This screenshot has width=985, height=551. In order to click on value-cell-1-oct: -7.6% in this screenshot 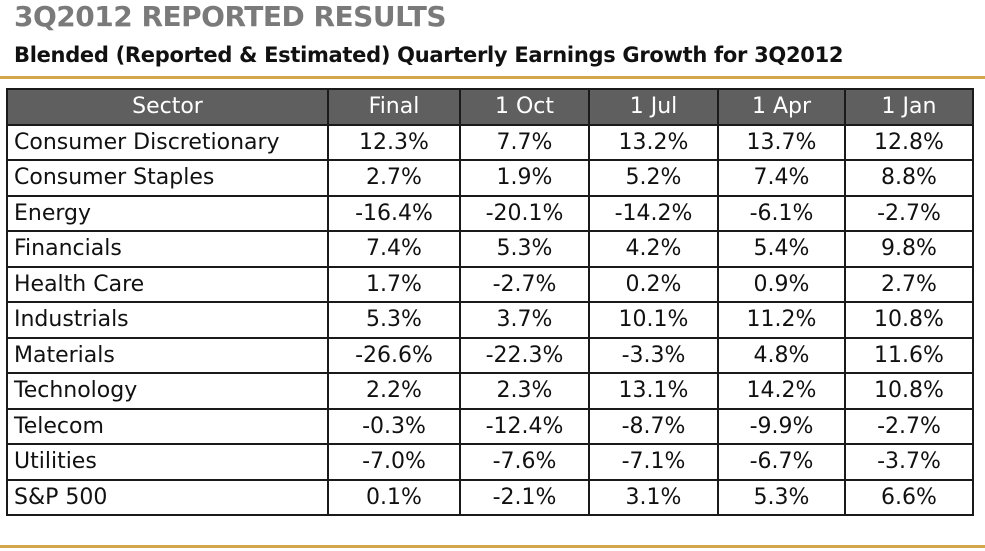, I will do `click(524, 462)`.